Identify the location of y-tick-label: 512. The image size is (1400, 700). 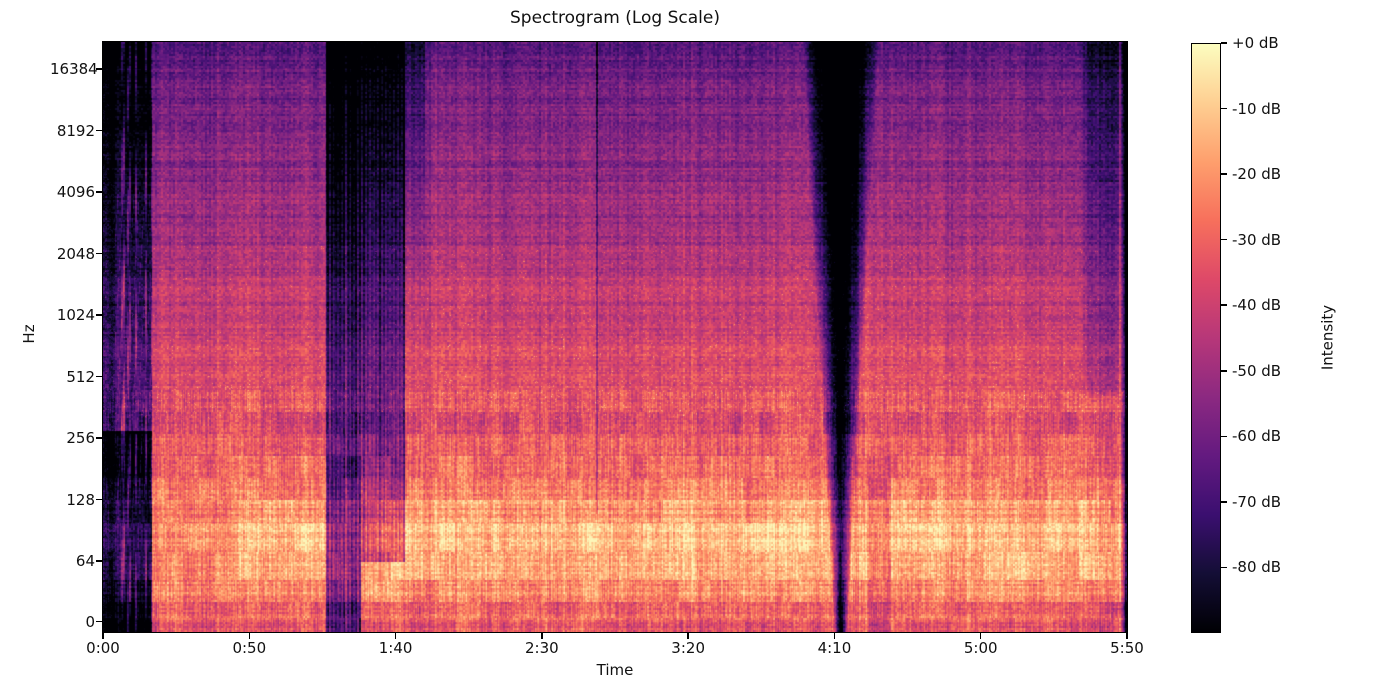
(80, 376).